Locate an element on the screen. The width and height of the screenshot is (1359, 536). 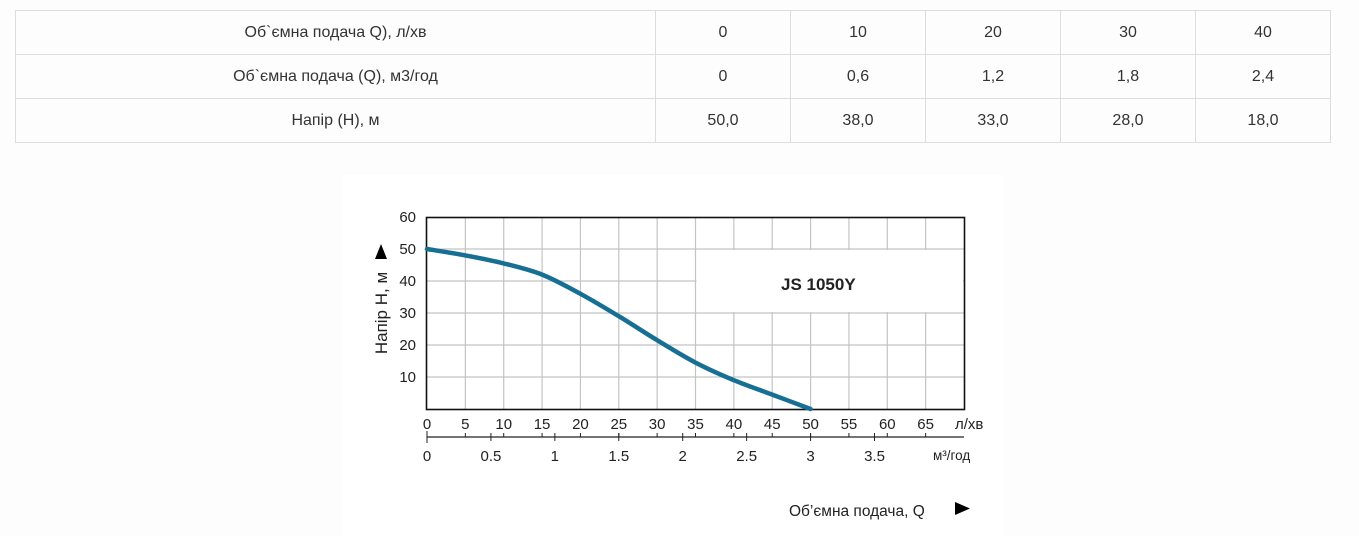
table-cell: 50,0 is located at coordinates (723, 120).